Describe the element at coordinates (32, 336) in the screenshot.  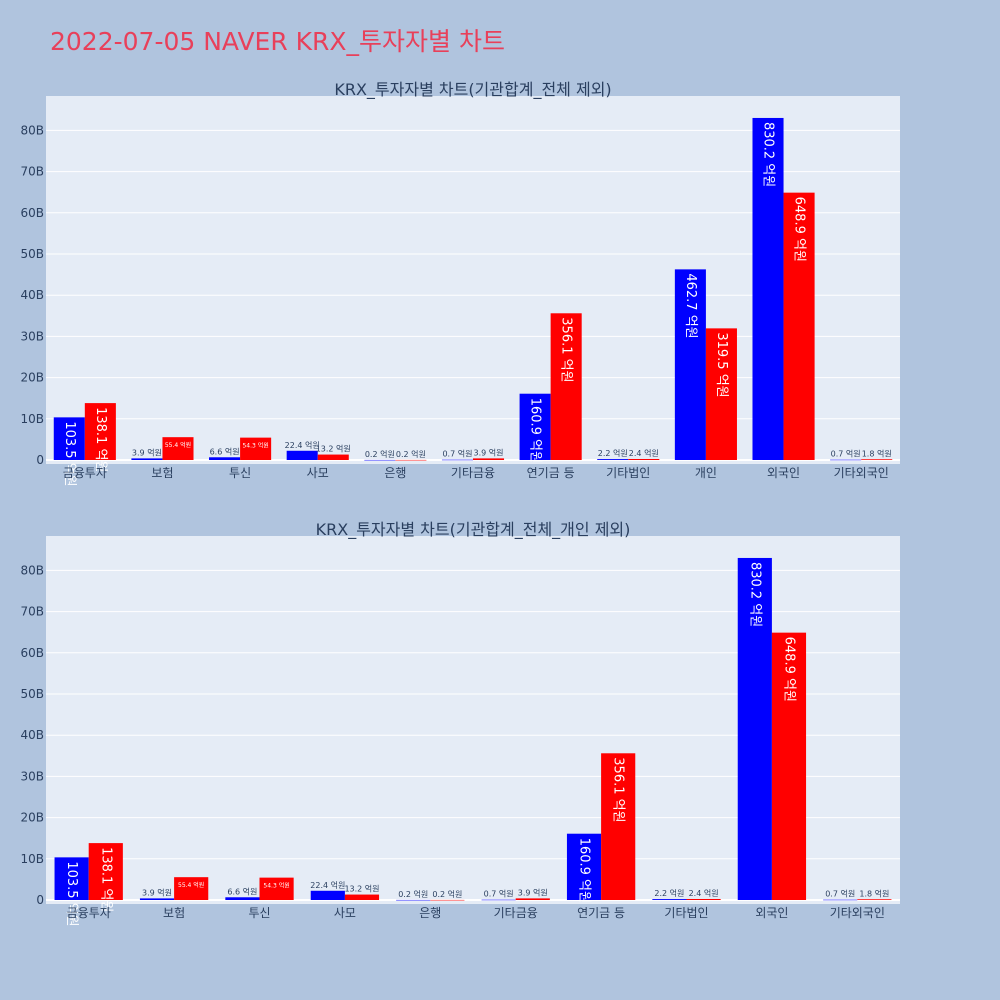
I see `y-tick-label: 30B` at that location.